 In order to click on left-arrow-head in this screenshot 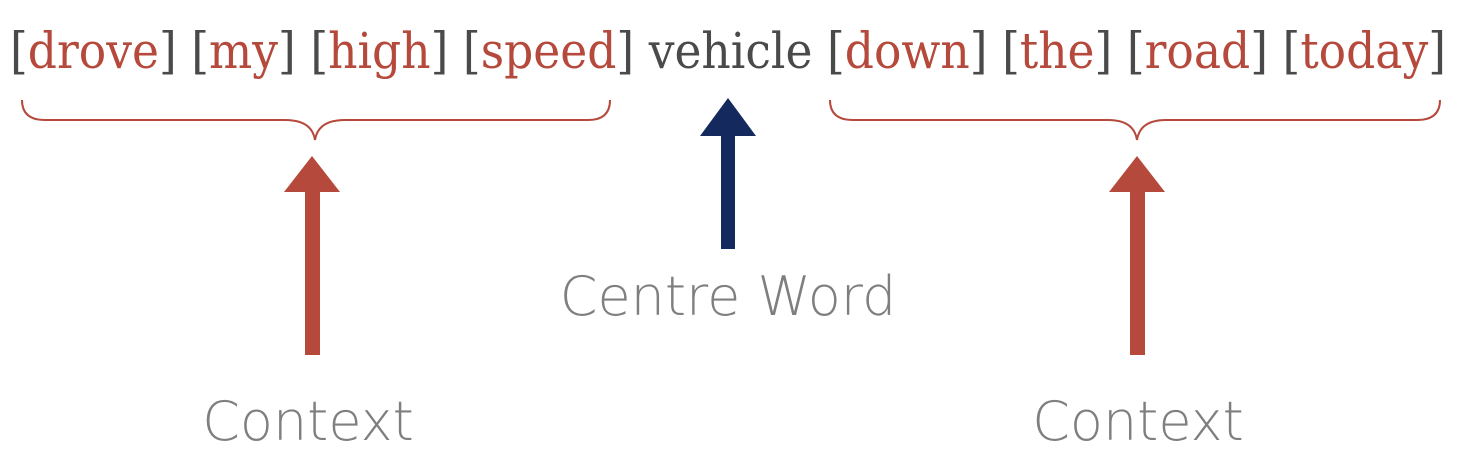, I will do `click(312, 174)`.